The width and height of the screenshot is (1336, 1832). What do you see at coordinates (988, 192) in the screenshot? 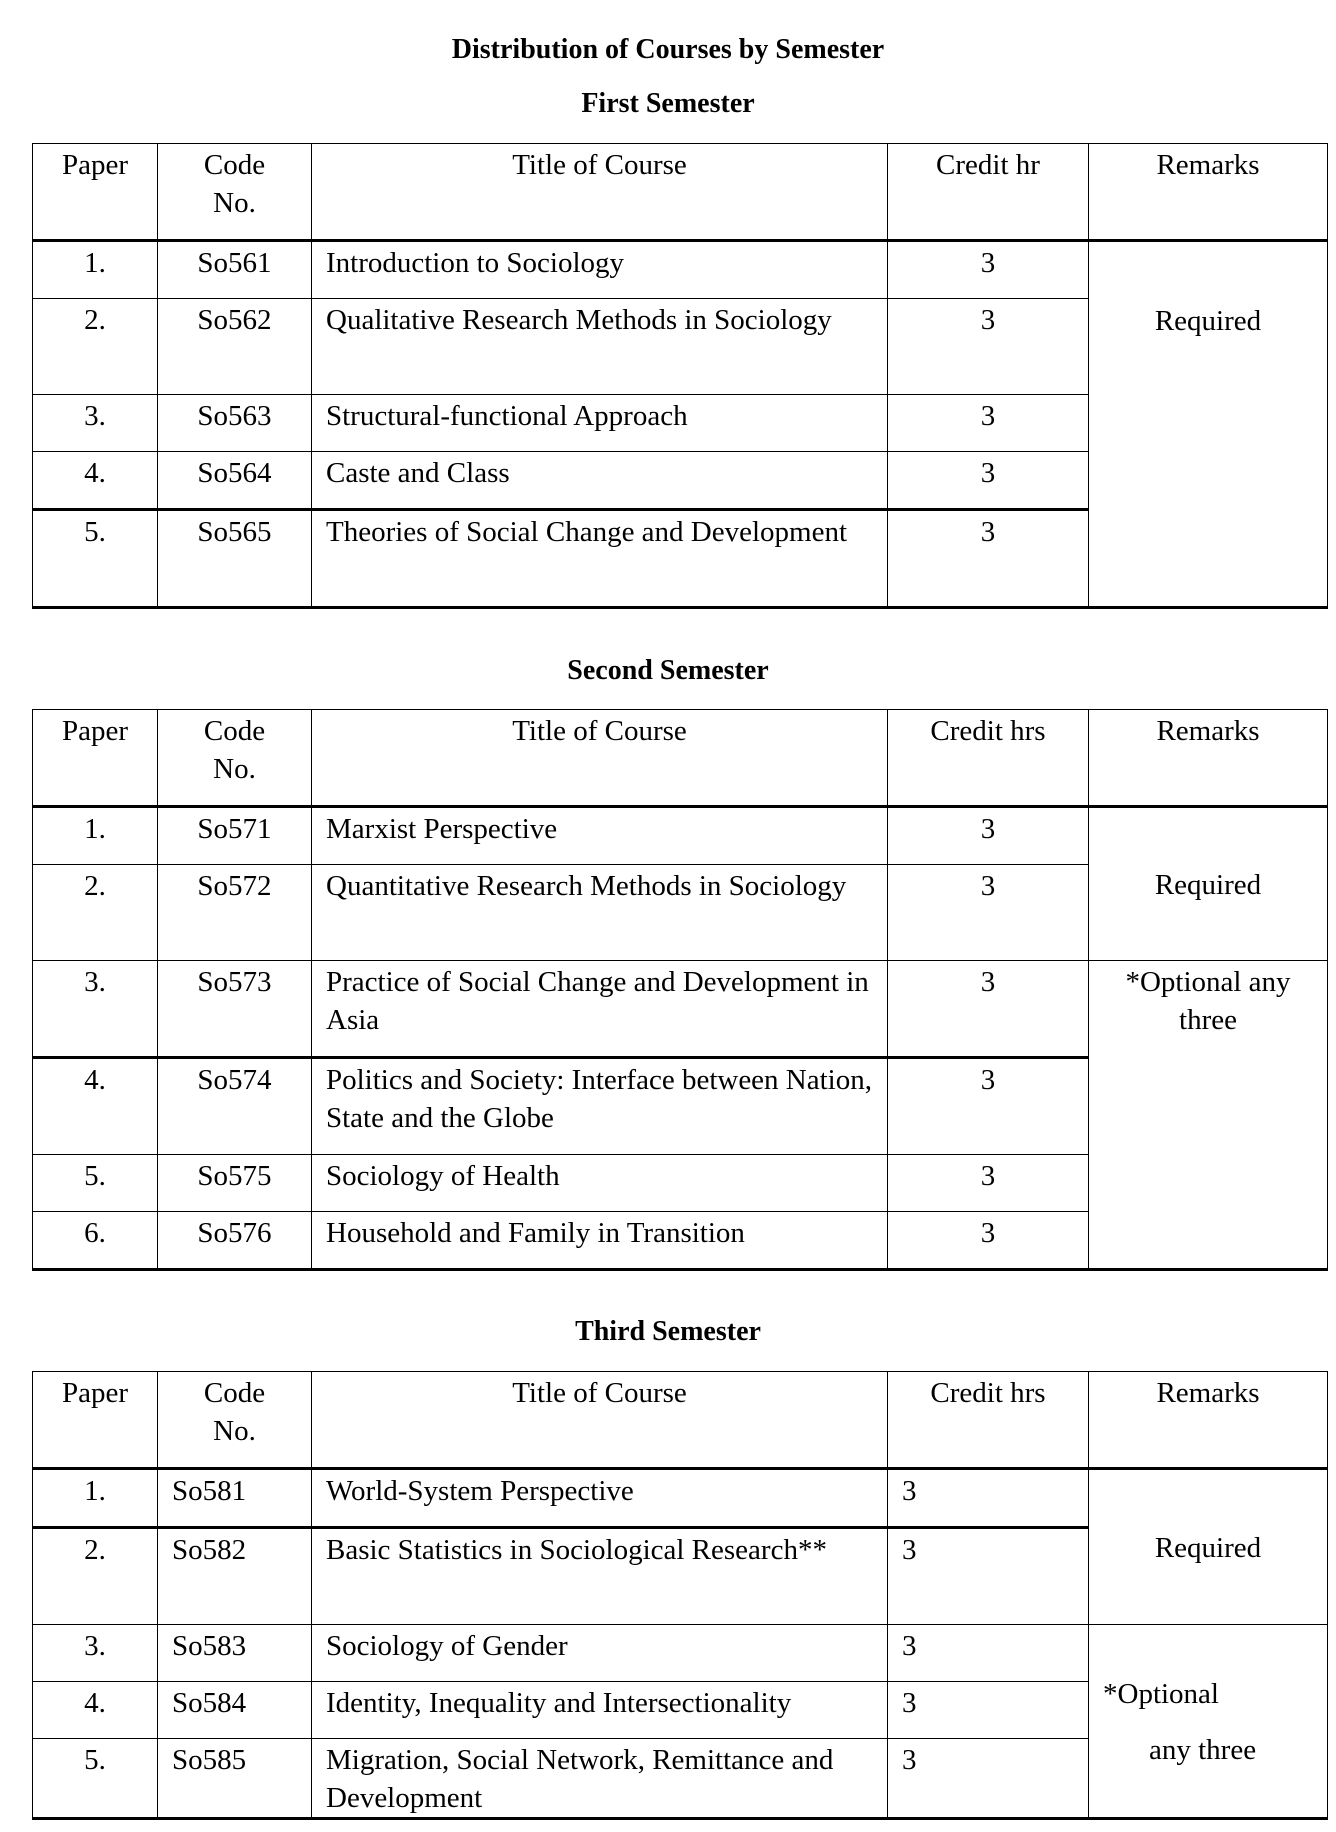
I see `header-credit: Credit hr` at bounding box center [988, 192].